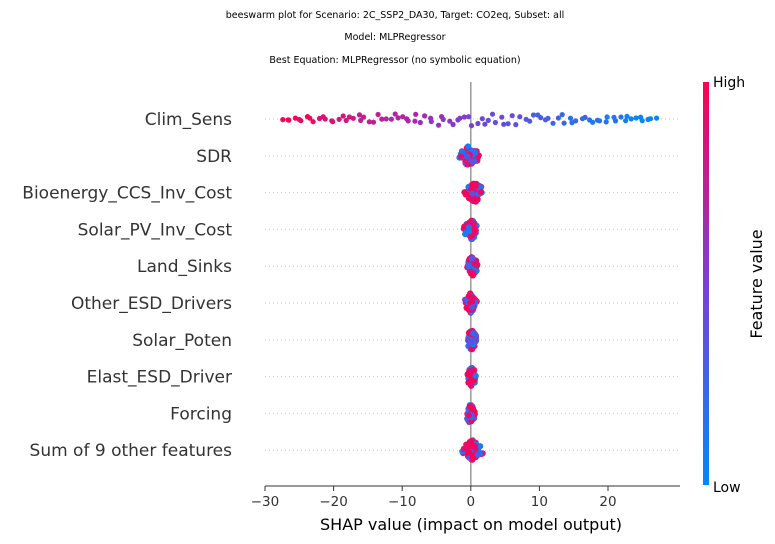 Image resolution: width=775 pixels, height=544 pixels. I want to click on x-tick-label: −20, so click(333, 502).